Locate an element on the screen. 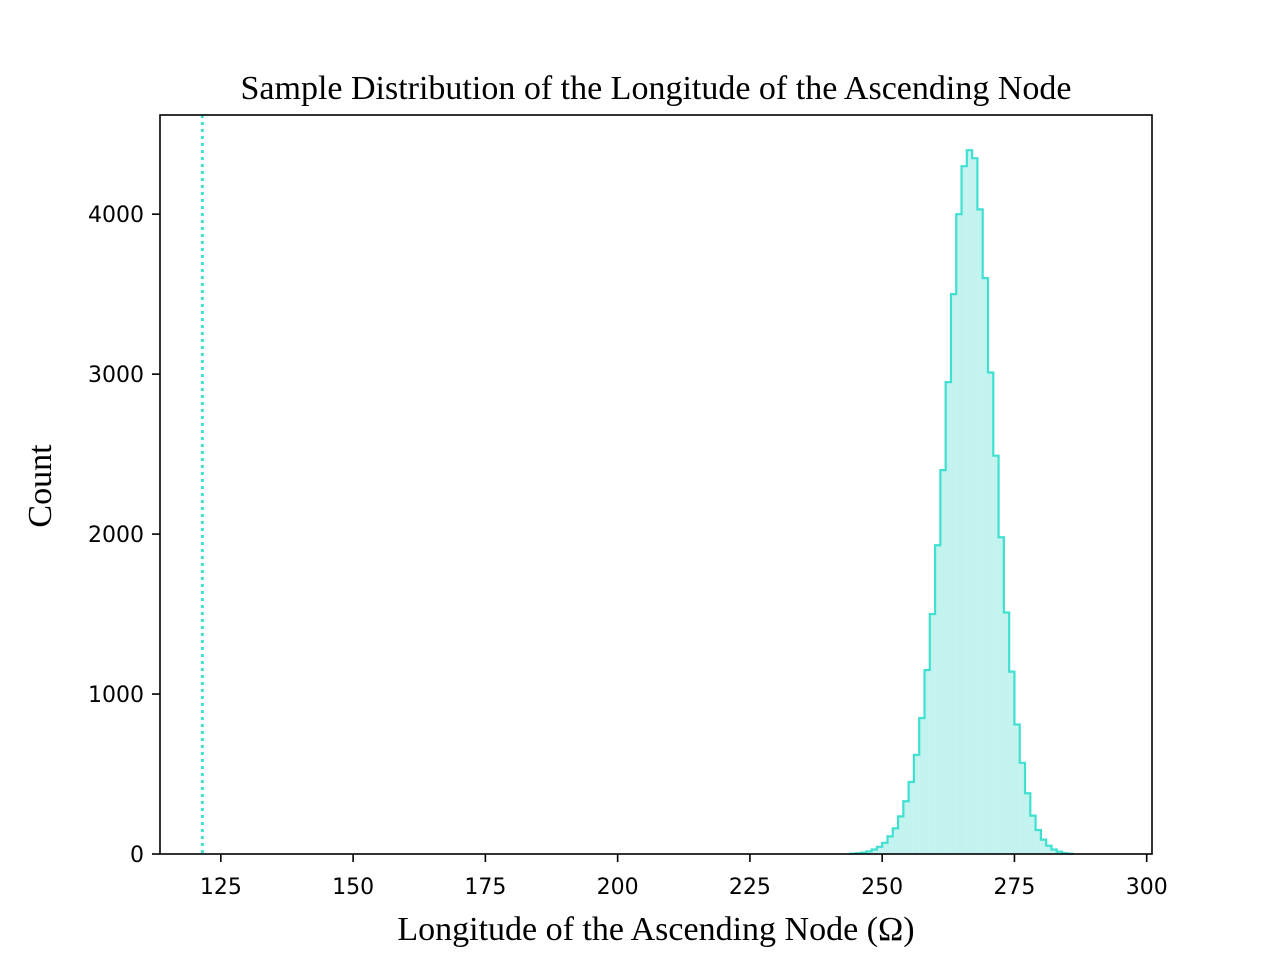 The width and height of the screenshot is (1280, 960). x-tick-label: 200 is located at coordinates (618, 887).